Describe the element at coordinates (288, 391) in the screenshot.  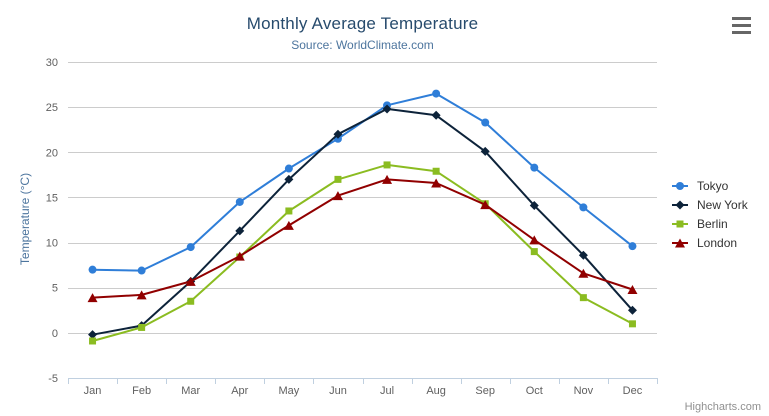
I see `x-axis-label: May` at that location.